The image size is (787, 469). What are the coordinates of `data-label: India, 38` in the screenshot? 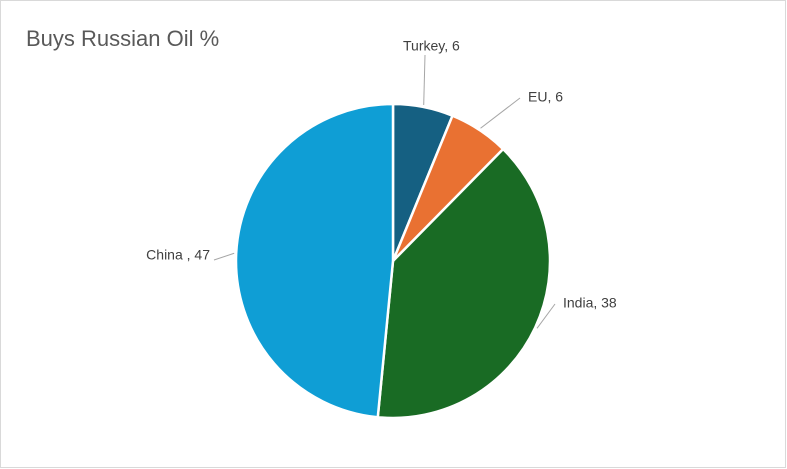 It's located at (590, 303).